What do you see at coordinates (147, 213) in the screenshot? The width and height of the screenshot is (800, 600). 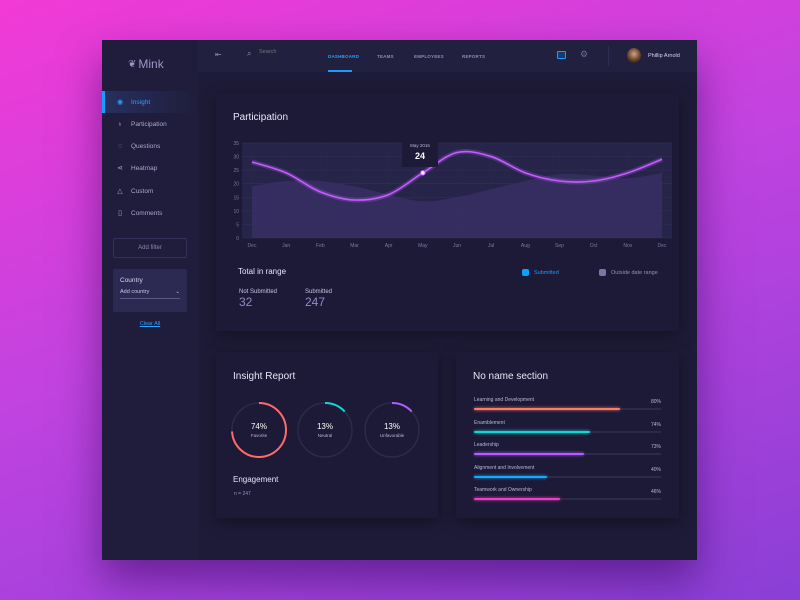 I see `label: Comments` at bounding box center [147, 213].